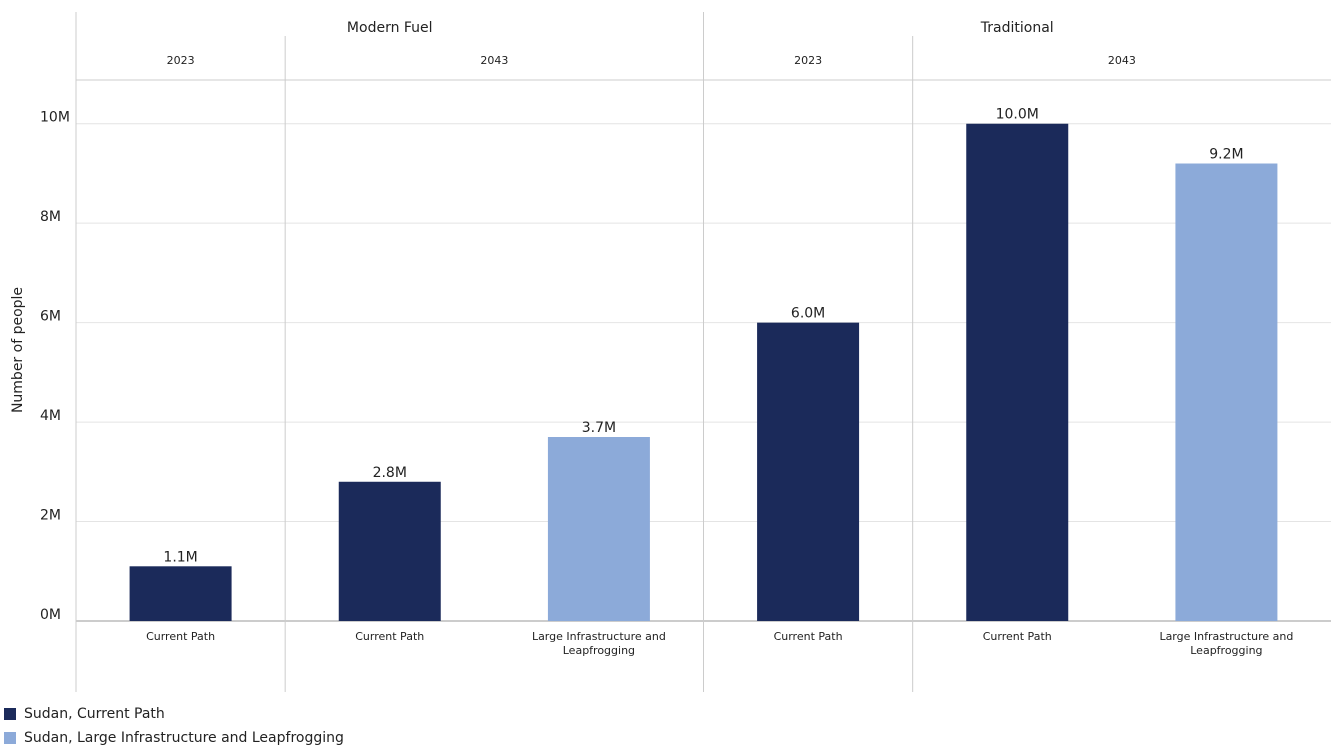 This screenshot has height=749, width=1331. Describe the element at coordinates (50, 317) in the screenshot. I see `y-tick-label: 6M` at that location.